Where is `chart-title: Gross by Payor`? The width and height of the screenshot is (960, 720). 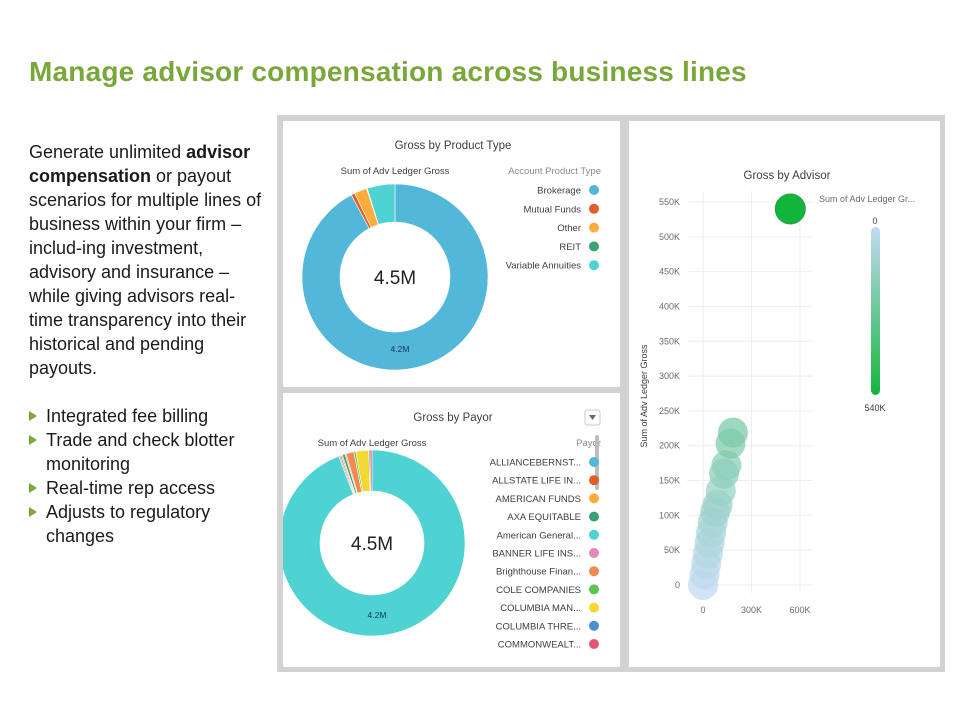 chart-title: Gross by Payor is located at coordinates (452, 418).